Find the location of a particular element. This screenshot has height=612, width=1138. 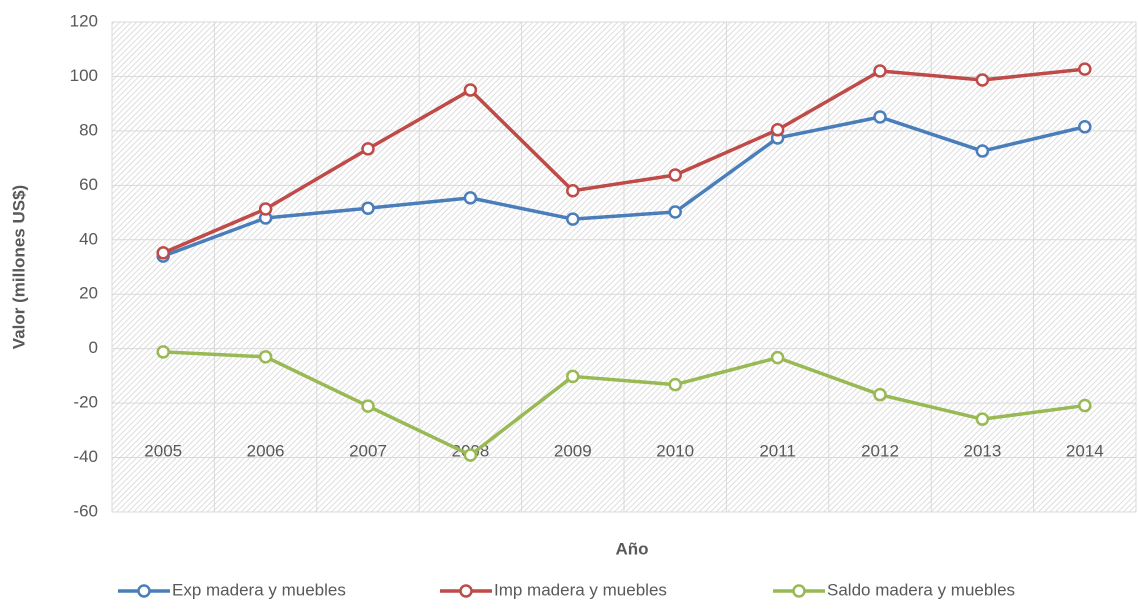

x-tick-label: 2012 is located at coordinates (880, 450).